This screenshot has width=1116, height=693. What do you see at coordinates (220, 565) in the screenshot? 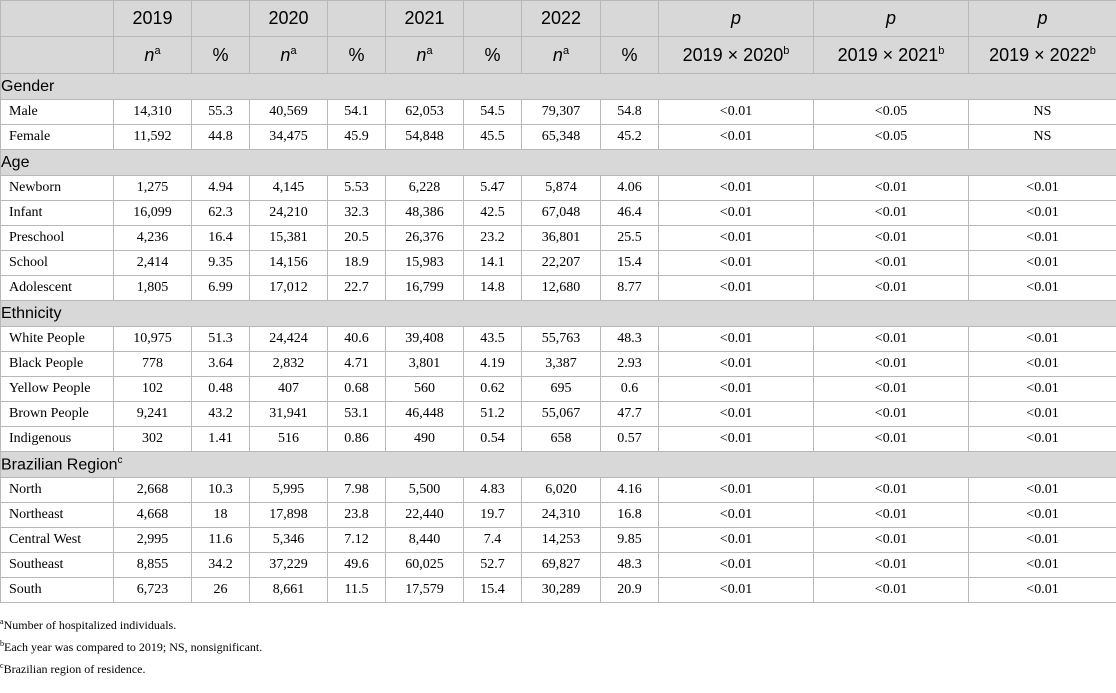
I see `table-cell: 34.2` at bounding box center [220, 565].